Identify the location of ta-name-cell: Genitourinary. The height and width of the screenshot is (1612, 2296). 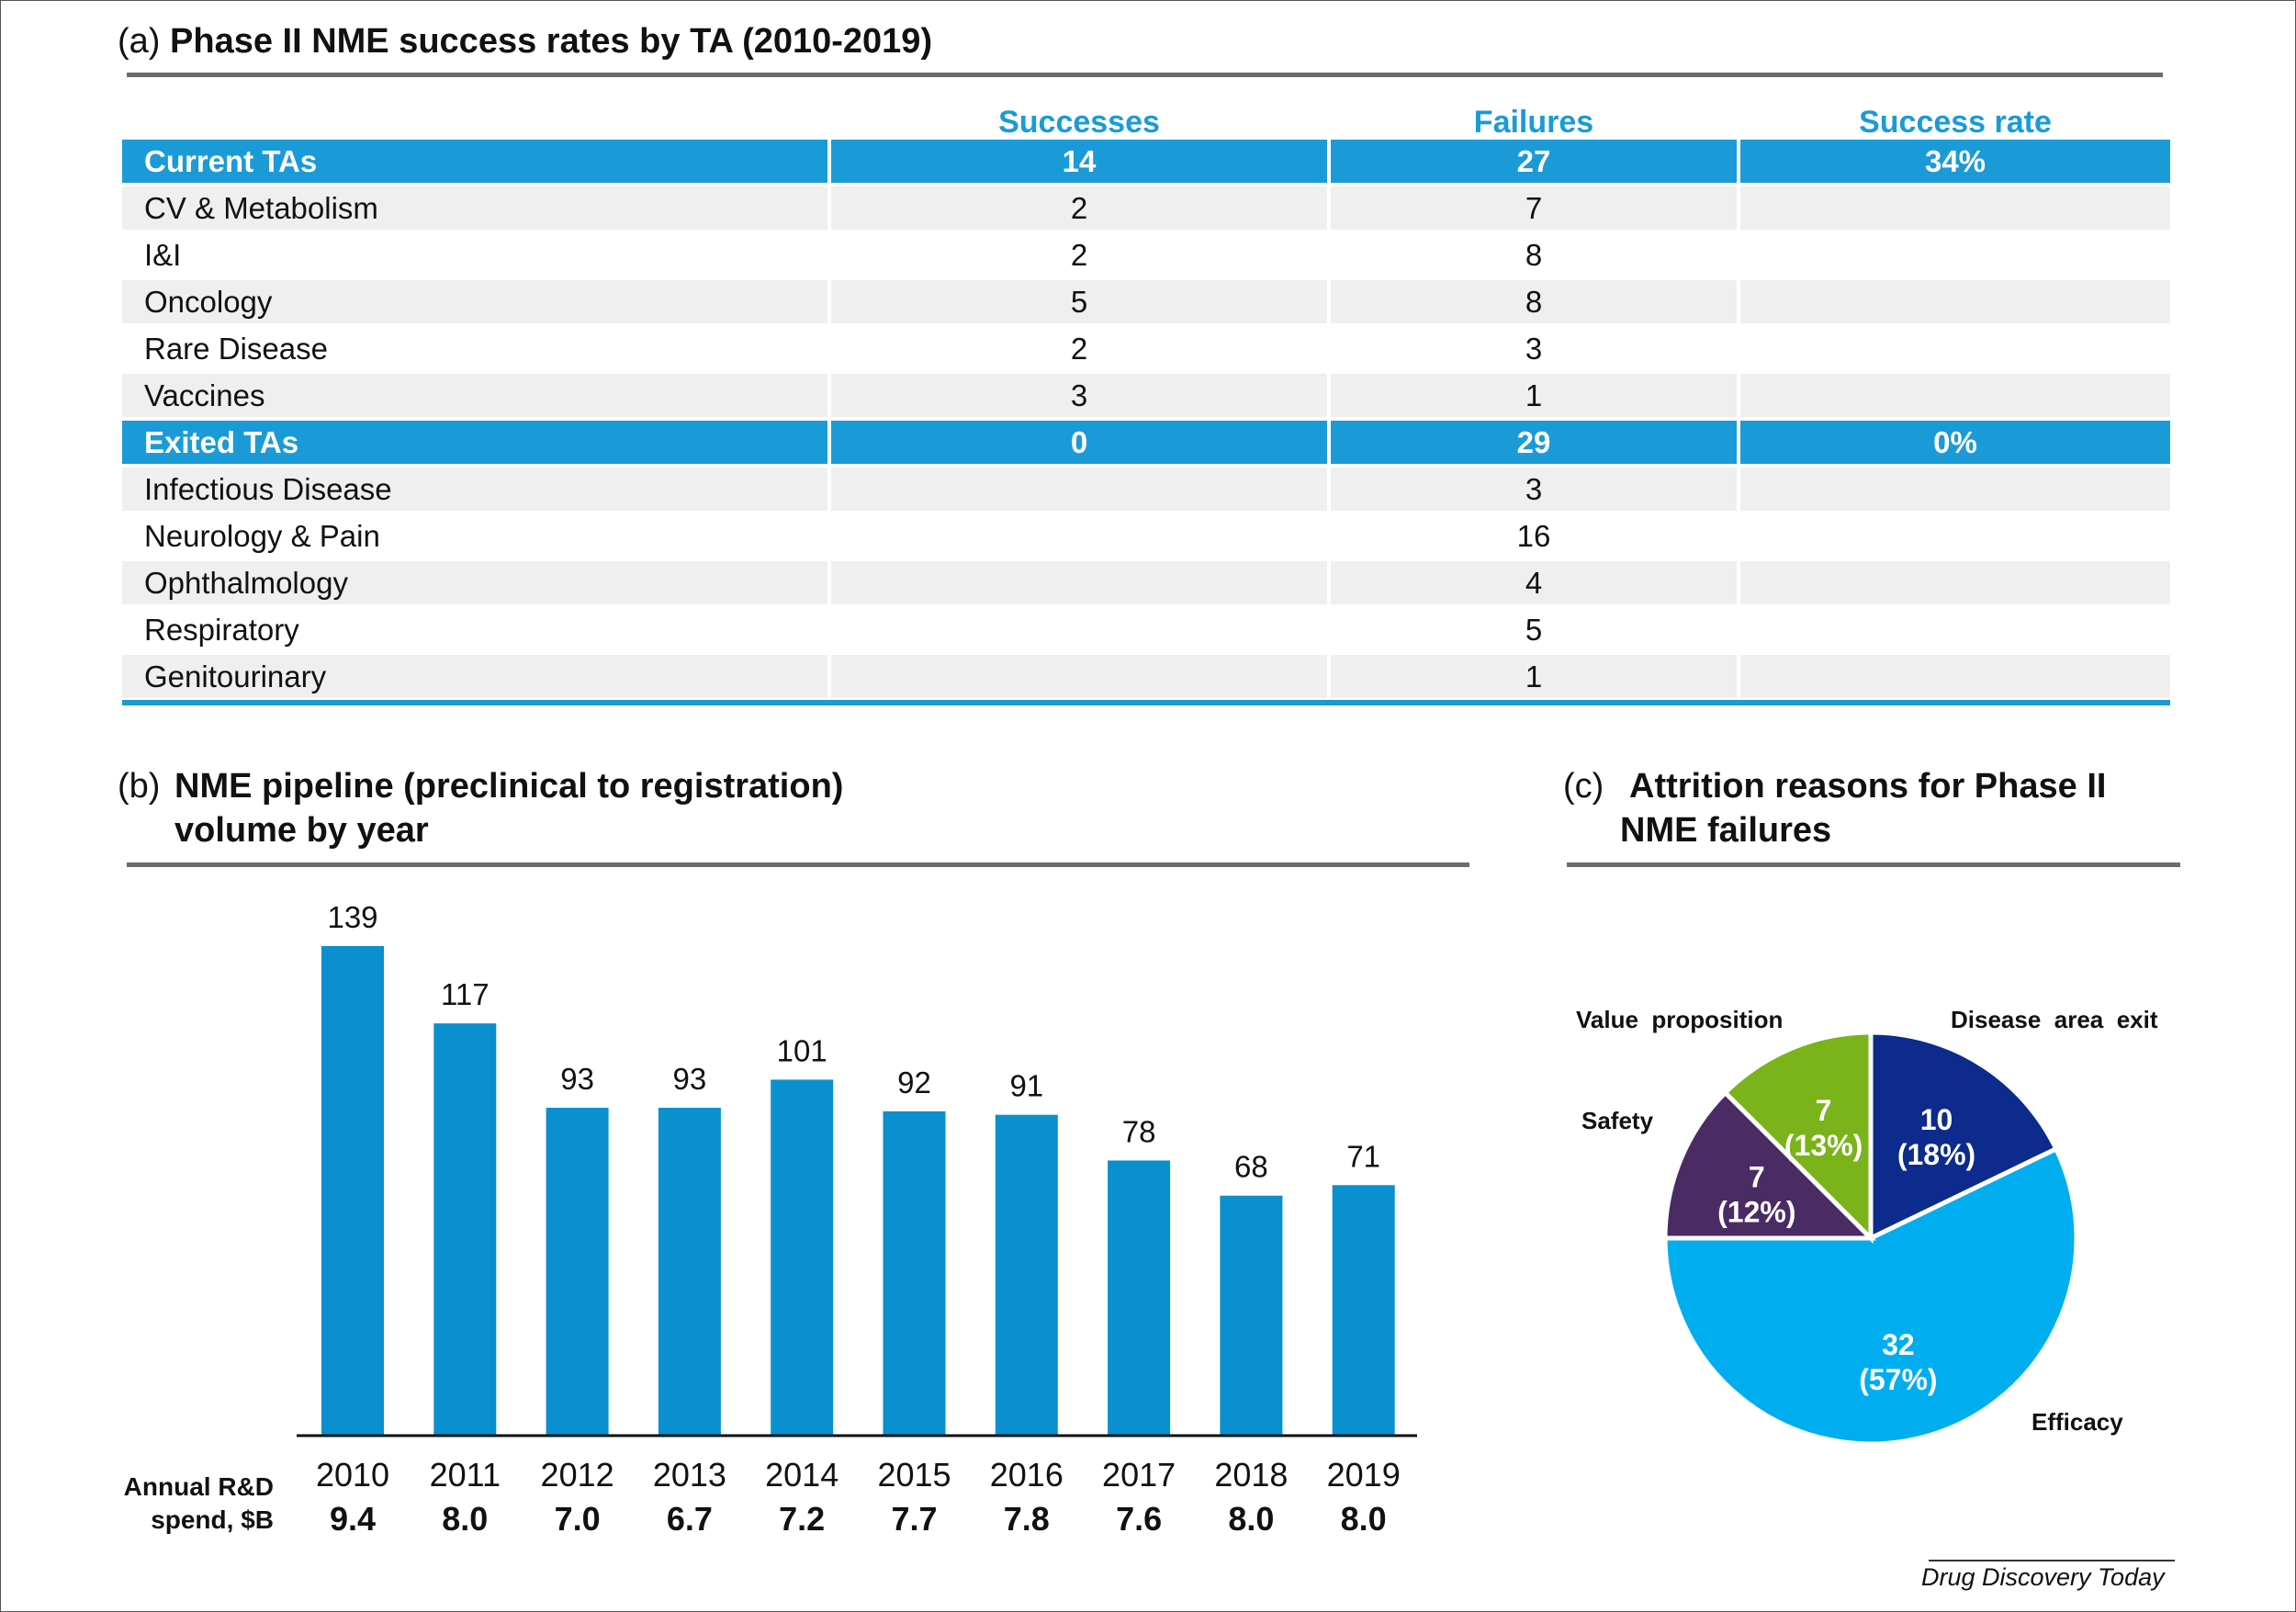
(474, 676).